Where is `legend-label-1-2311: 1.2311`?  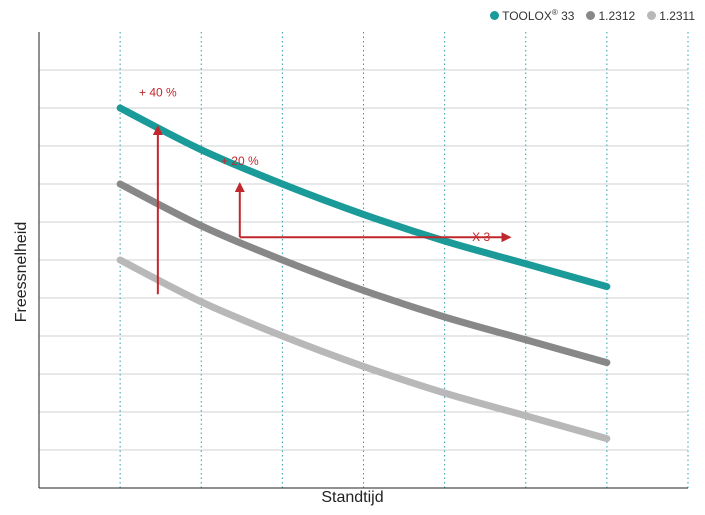
legend-label-1-2311: 1.2311 is located at coordinates (677, 15).